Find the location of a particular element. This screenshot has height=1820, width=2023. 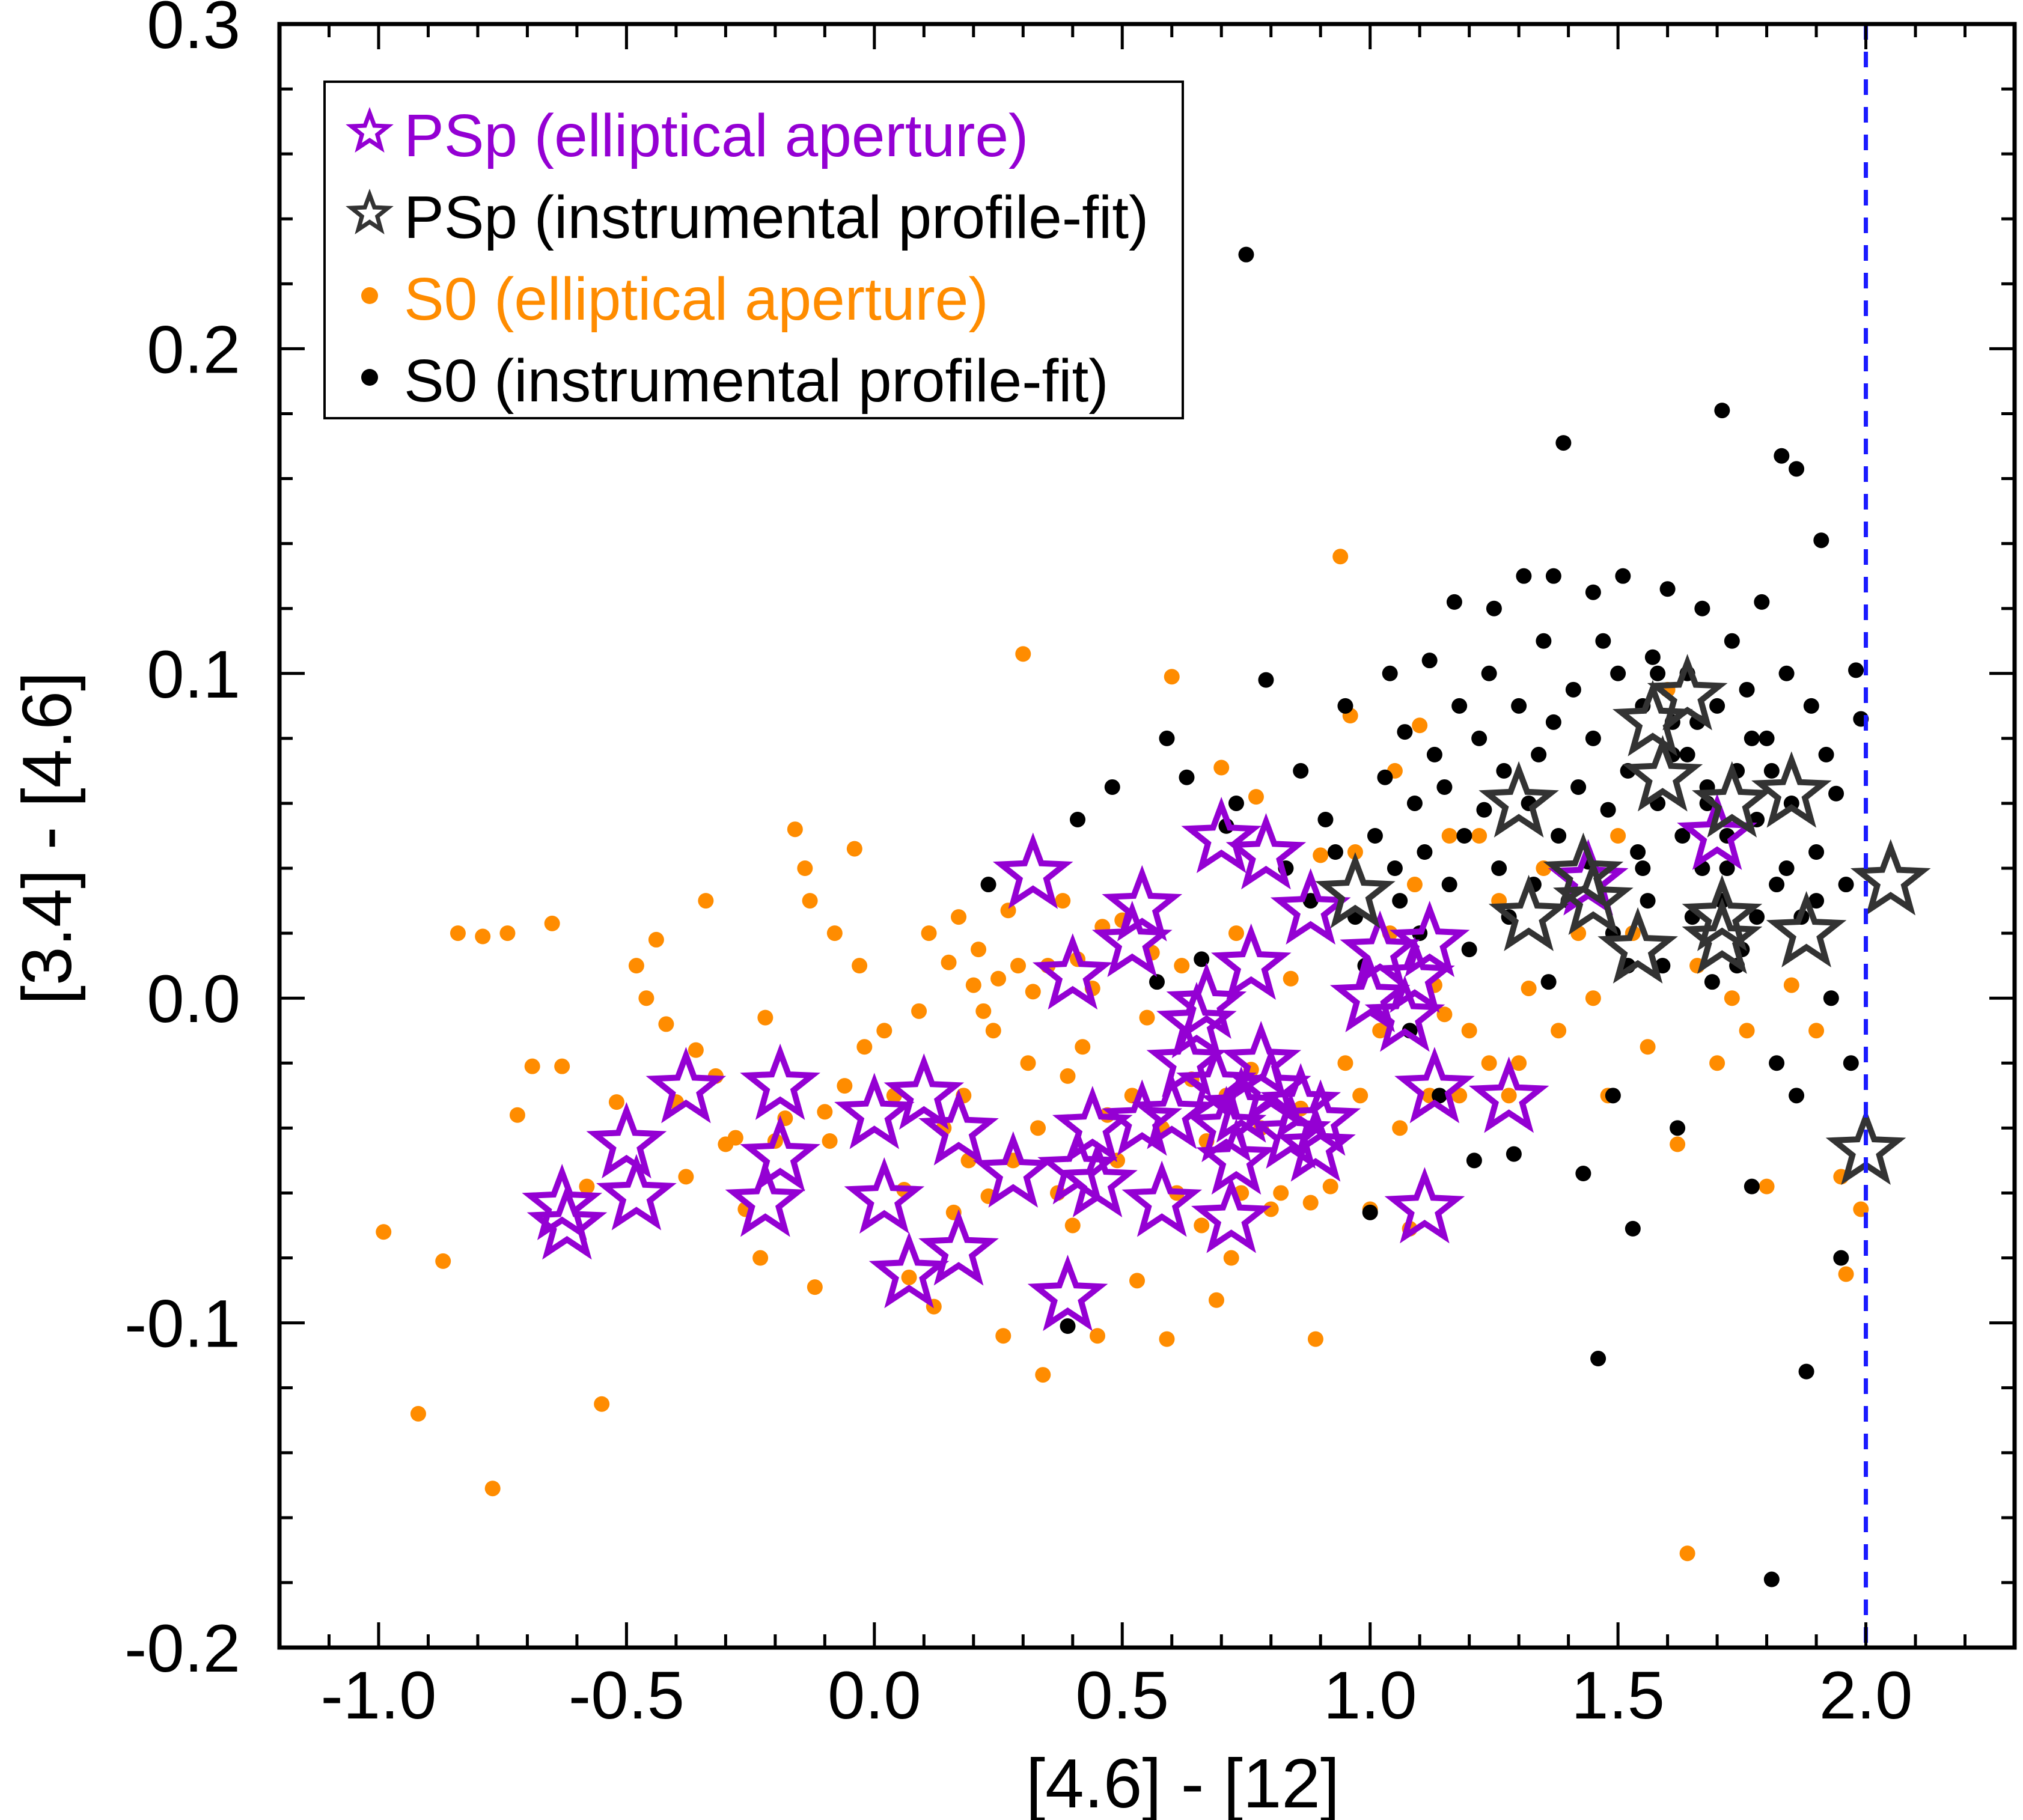

legend-item: PSp (instrumental profile-fit) is located at coordinates (748, 218).